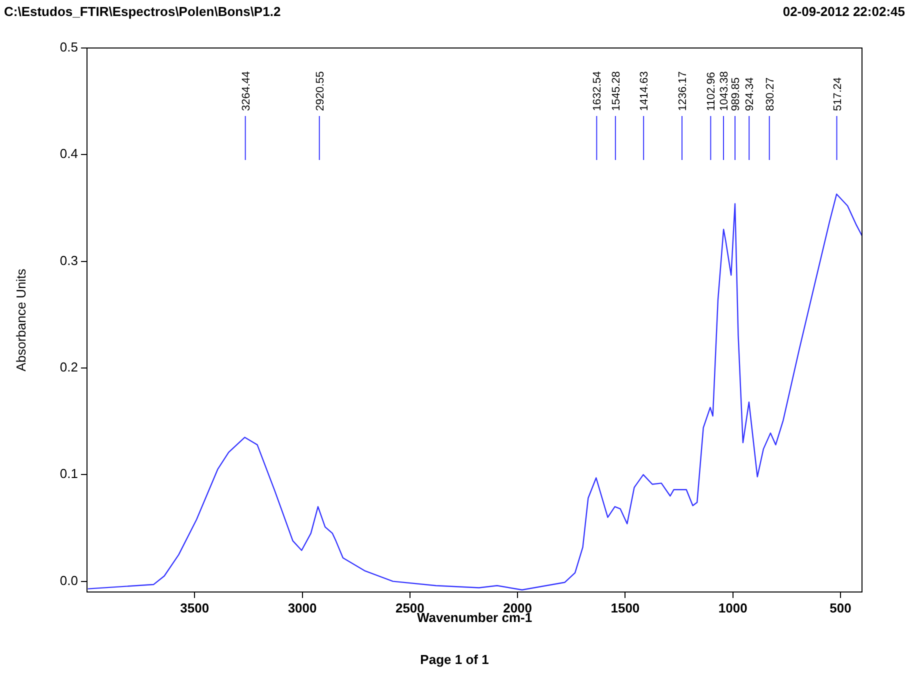 This screenshot has height=680, width=909. Describe the element at coordinates (598, 91) in the screenshot. I see `ref-line-label: 1632.54` at that location.